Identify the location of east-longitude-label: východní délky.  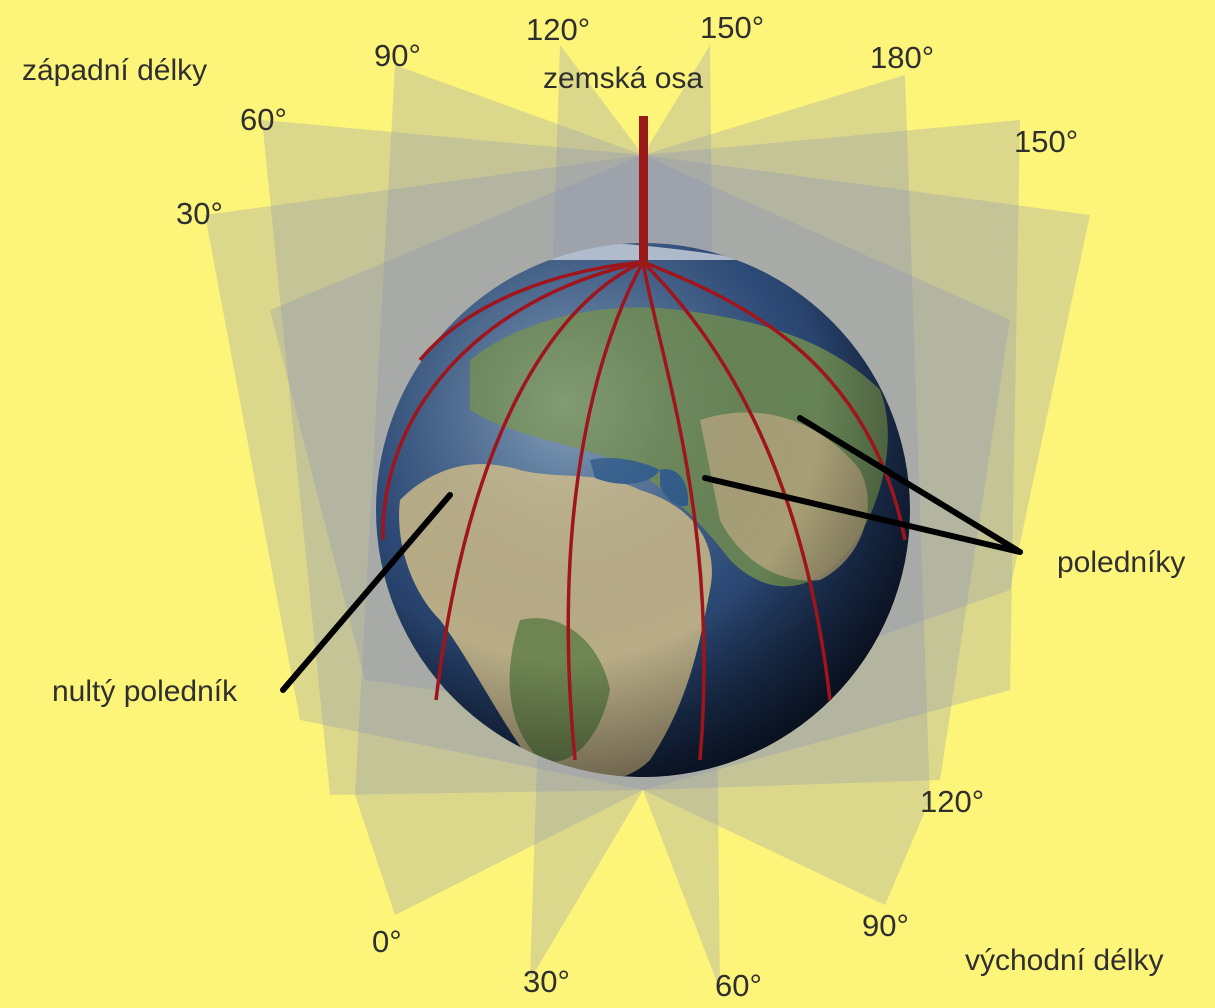
(1064, 960).